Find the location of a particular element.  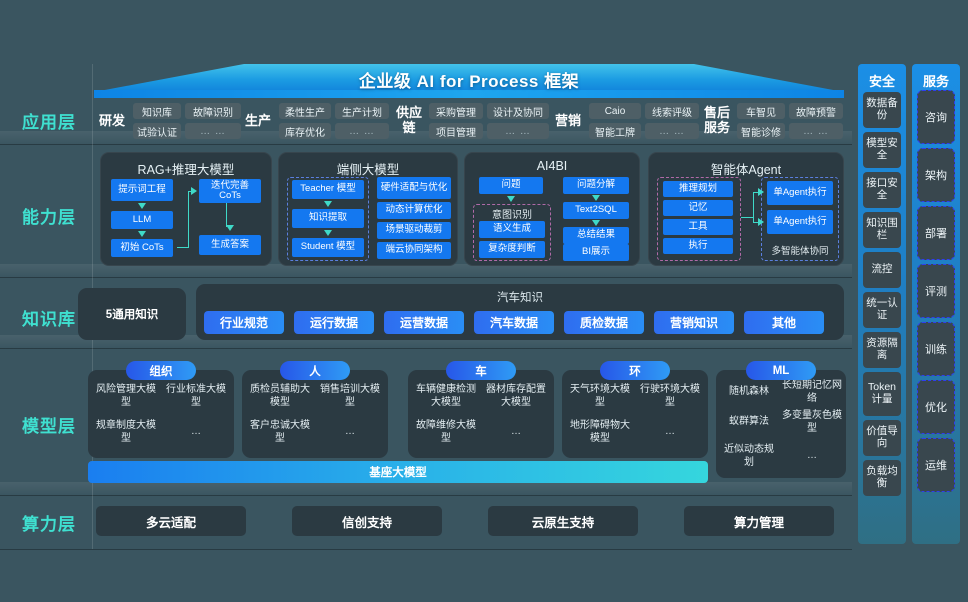

knowledge-pill: 运营数据 is located at coordinates (424, 322).